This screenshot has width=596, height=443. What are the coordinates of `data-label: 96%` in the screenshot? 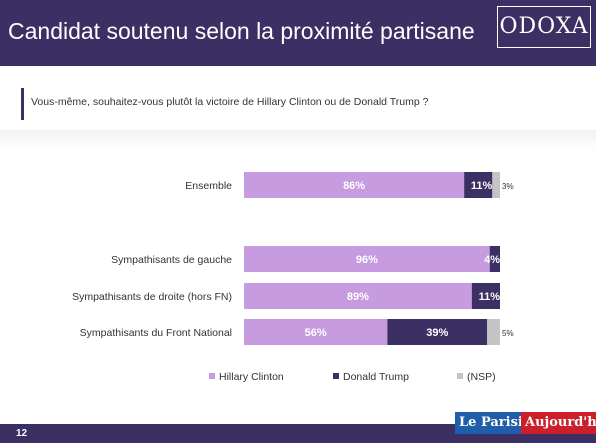 It's located at (367, 260).